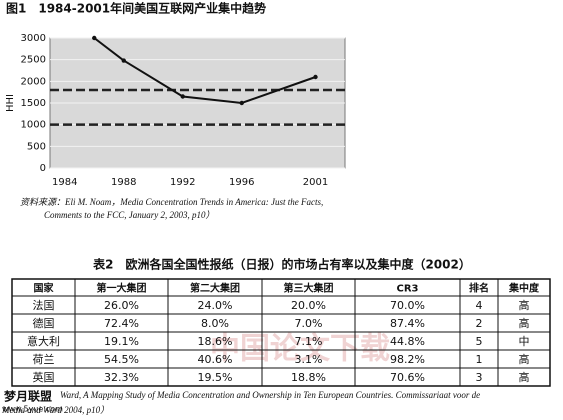 The height and width of the screenshot is (420, 563). What do you see at coordinates (407, 359) in the screenshot?
I see `table-cell: 98.2%` at bounding box center [407, 359].